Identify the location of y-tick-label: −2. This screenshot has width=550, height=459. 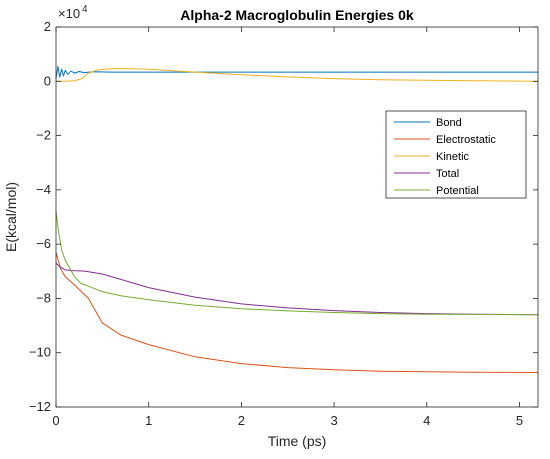
(43, 135).